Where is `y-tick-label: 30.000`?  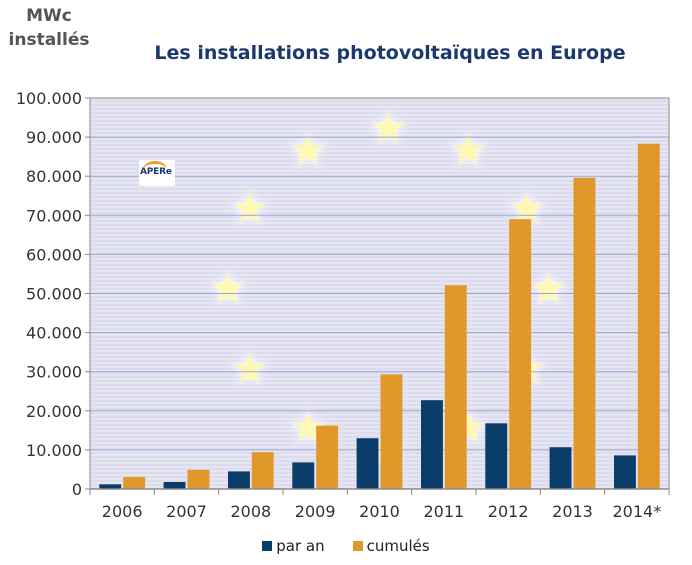
y-tick-label: 30.000 is located at coordinates (54, 372).